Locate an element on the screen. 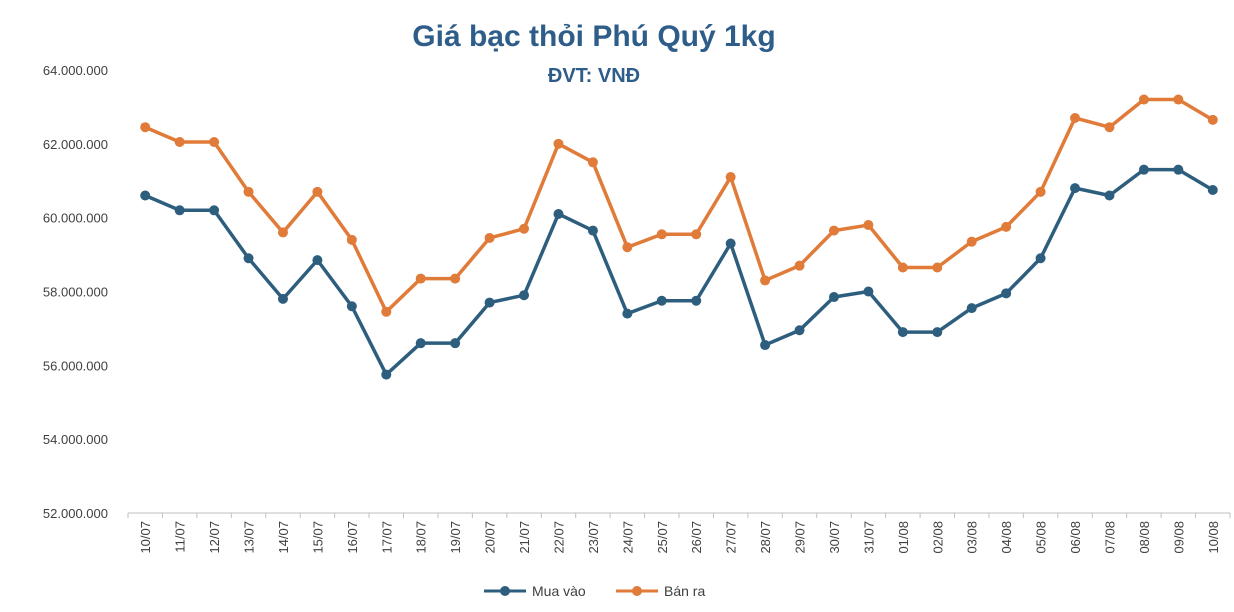 This screenshot has height=612, width=1234. x-tick-label: 09/08 is located at coordinates (1178, 537).